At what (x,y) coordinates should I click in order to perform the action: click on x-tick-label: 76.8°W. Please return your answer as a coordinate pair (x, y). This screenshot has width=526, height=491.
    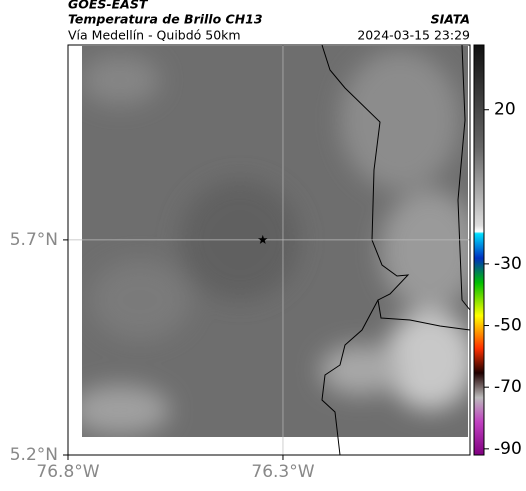
    Looking at the image, I should click on (67, 472).